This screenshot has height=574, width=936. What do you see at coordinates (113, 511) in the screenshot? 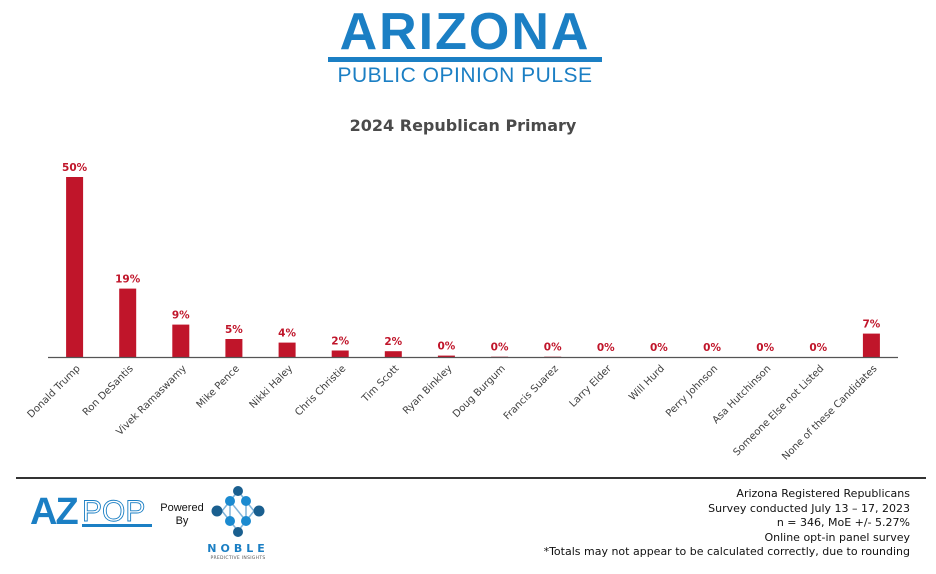
I see `svg-text: POP` at bounding box center [113, 511].